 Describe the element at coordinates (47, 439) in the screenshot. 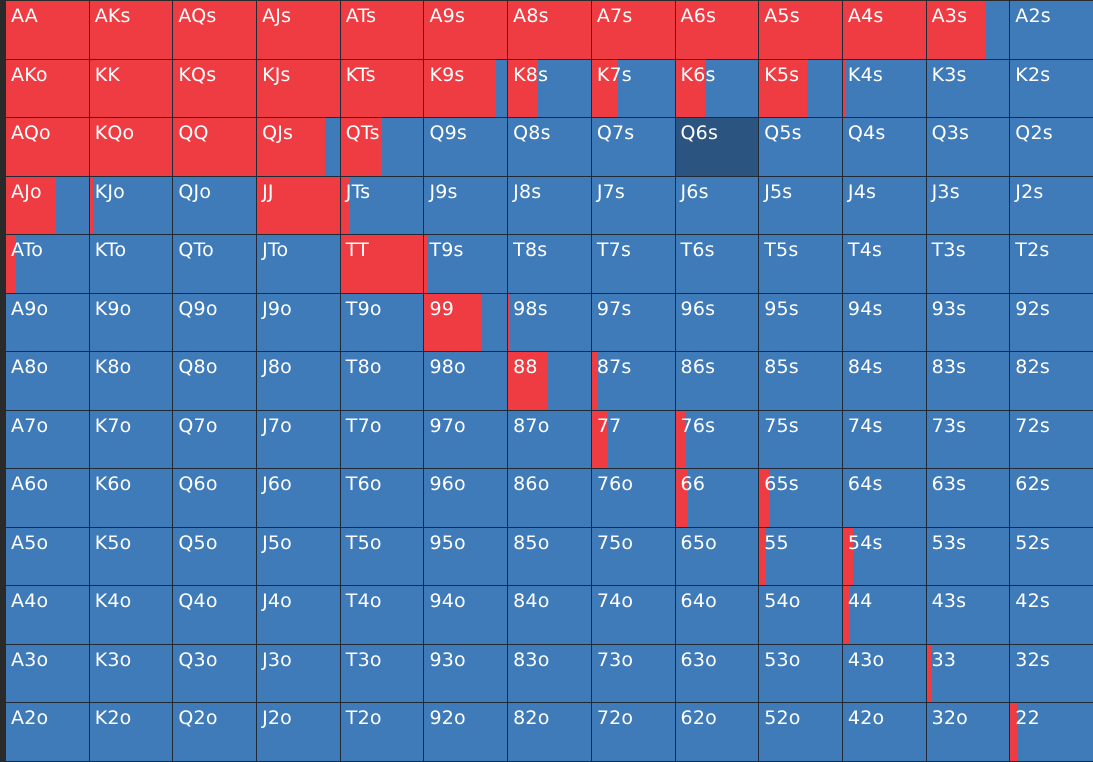

I see `hand-cell: A7o` at that location.